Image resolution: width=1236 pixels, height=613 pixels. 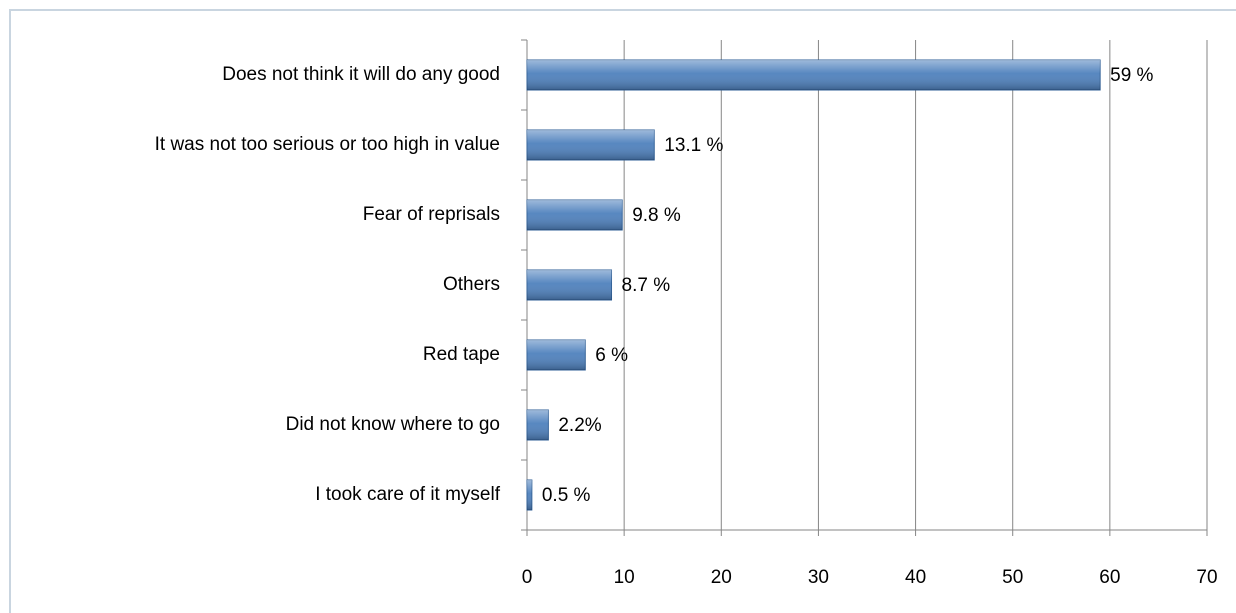 What do you see at coordinates (1109, 577) in the screenshot?
I see `x-tick-label: 60` at bounding box center [1109, 577].